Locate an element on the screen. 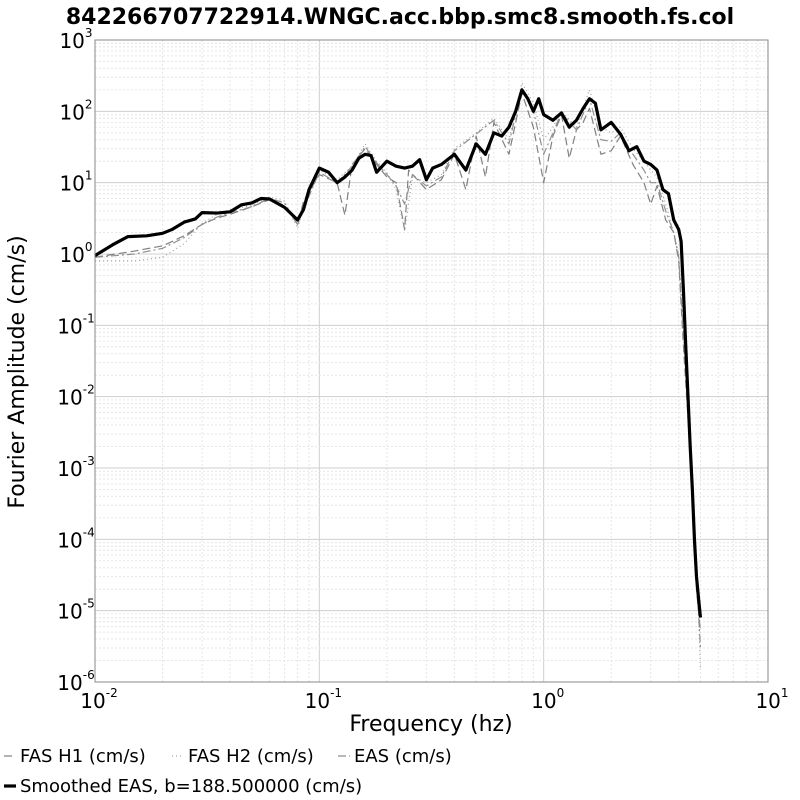  legend-label: FAS H1 (cm/s) is located at coordinates (83, 756).